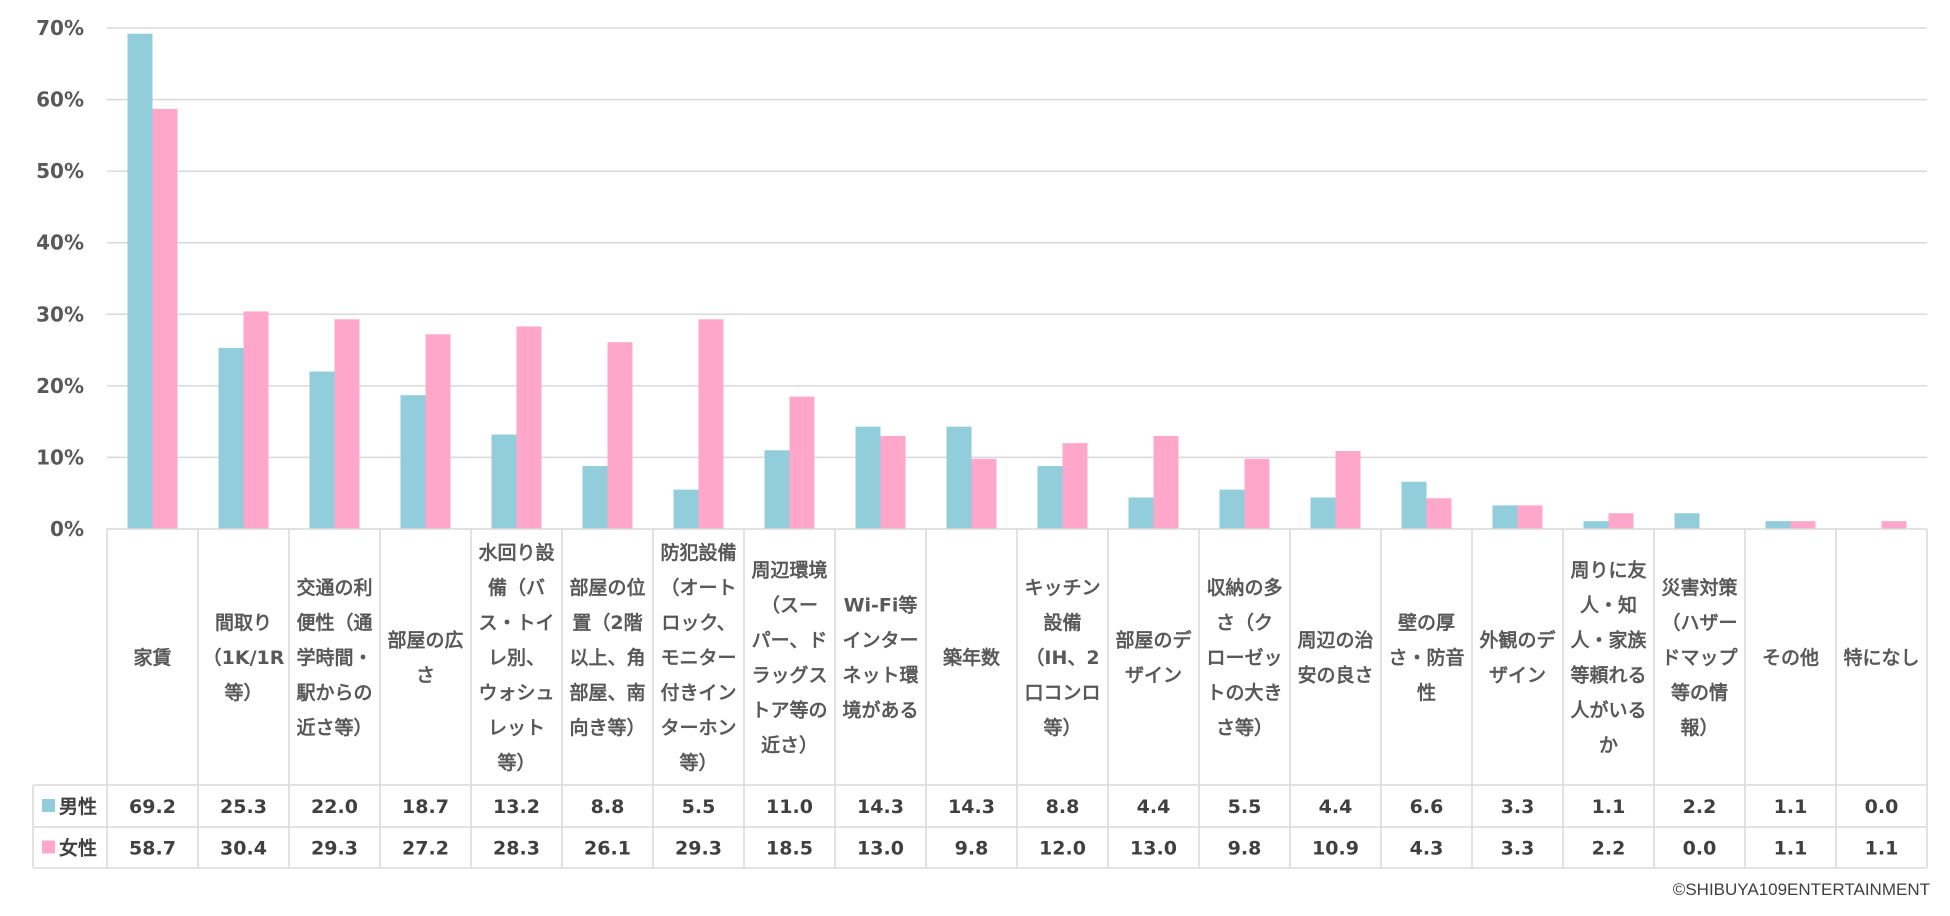 The width and height of the screenshot is (1950, 916). Describe the element at coordinates (1062, 849) in the screenshot. I see `data-value: 12.0` at that location.